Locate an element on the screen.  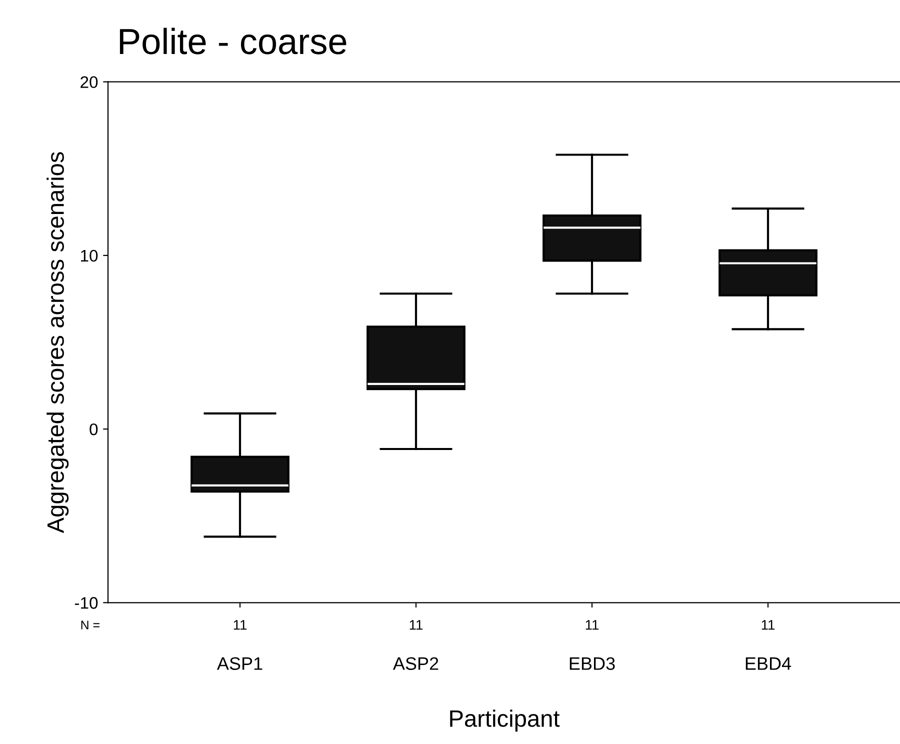
x-tick-label: ASP2 is located at coordinates (415, 663).